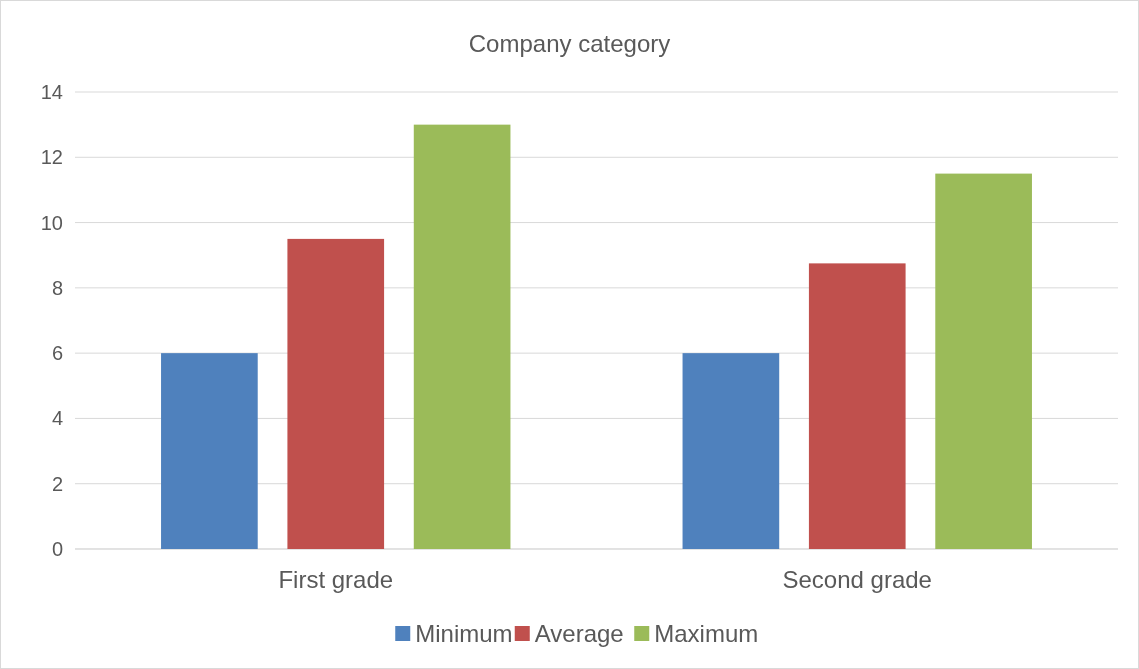 This screenshot has width=1139, height=669. Describe the element at coordinates (57, 418) in the screenshot. I see `y-tick-label: 4` at that location.